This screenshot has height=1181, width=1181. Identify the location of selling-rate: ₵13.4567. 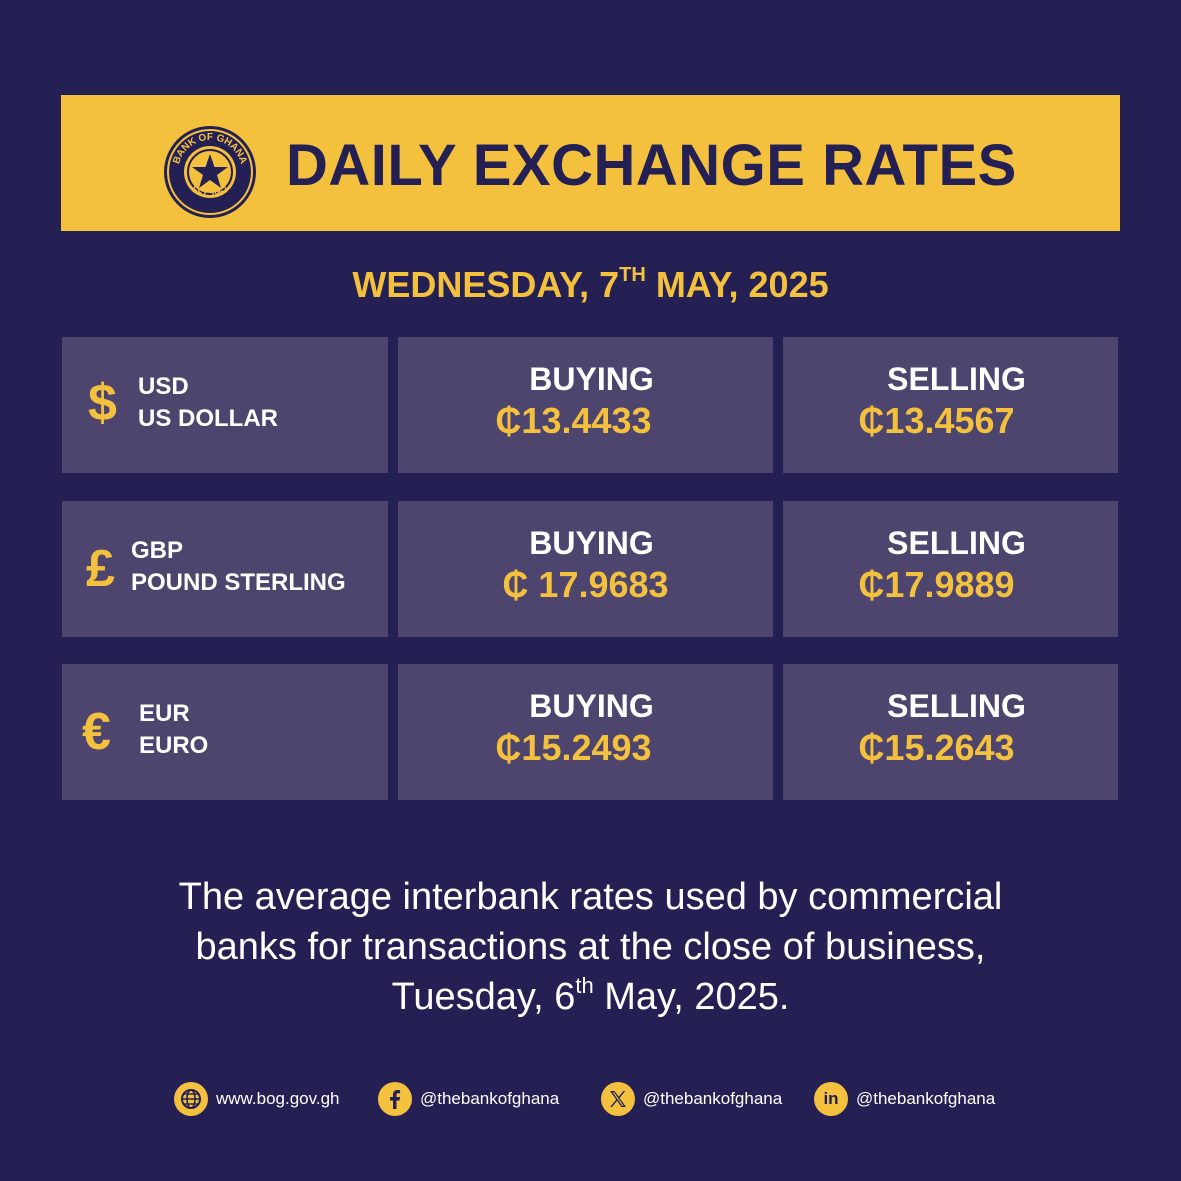
(936, 420).